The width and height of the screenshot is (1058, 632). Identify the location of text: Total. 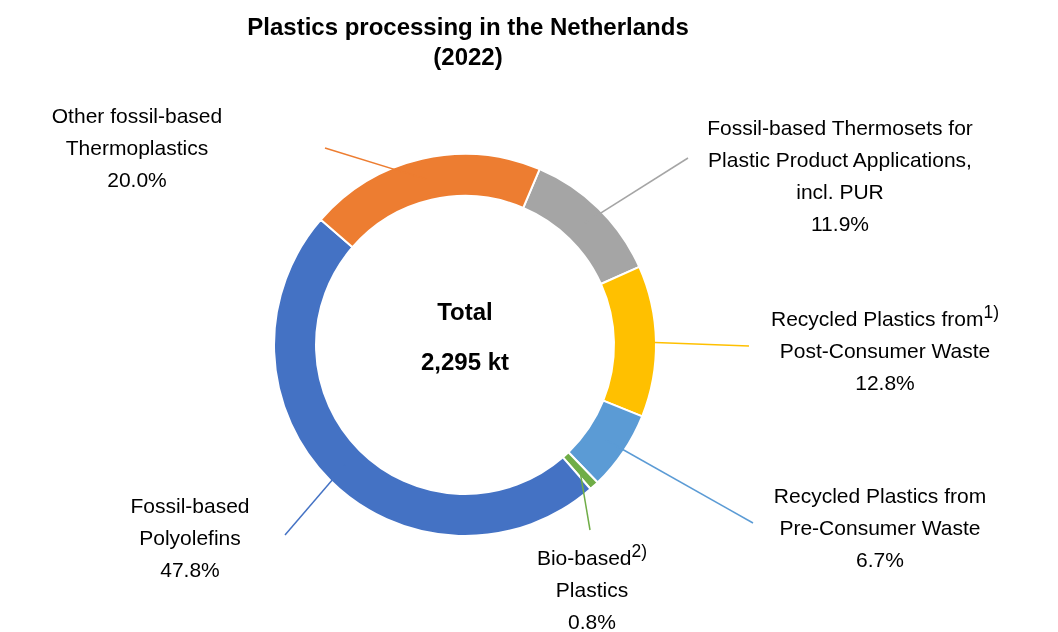
(465, 312).